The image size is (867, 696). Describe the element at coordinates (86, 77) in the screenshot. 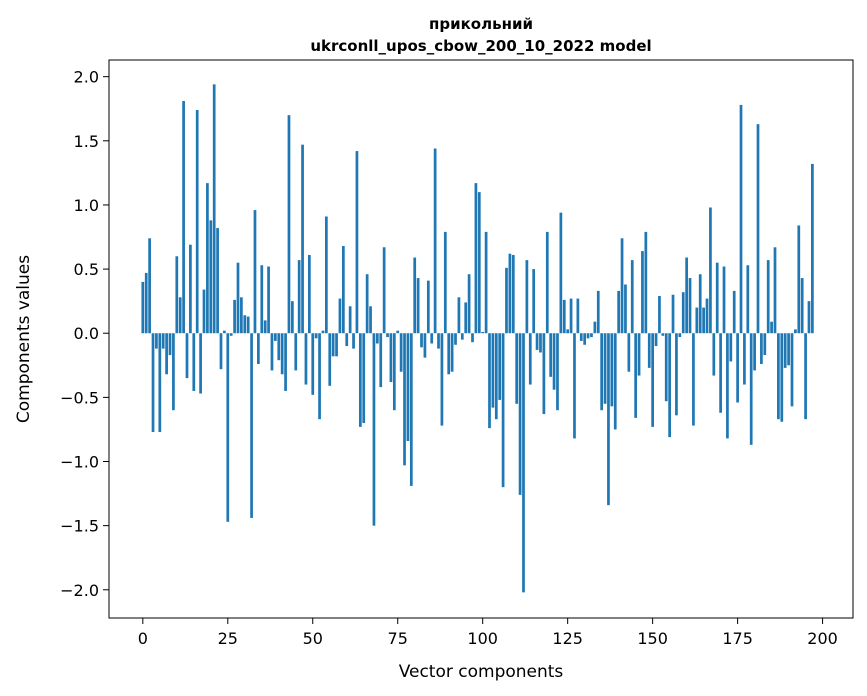

I see `y-tick-label: 2.0` at that location.